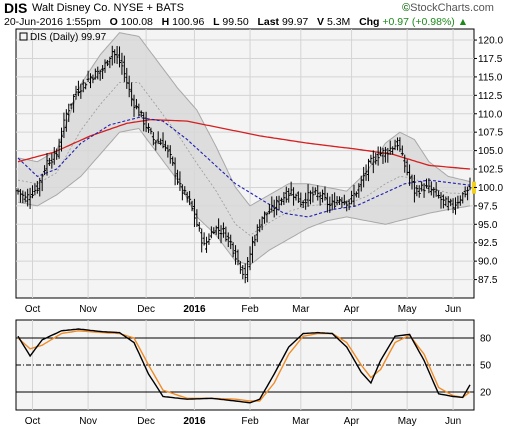 The height and width of the screenshot is (429, 520). I want to click on price-x-tick-label: Nov, so click(88, 309).